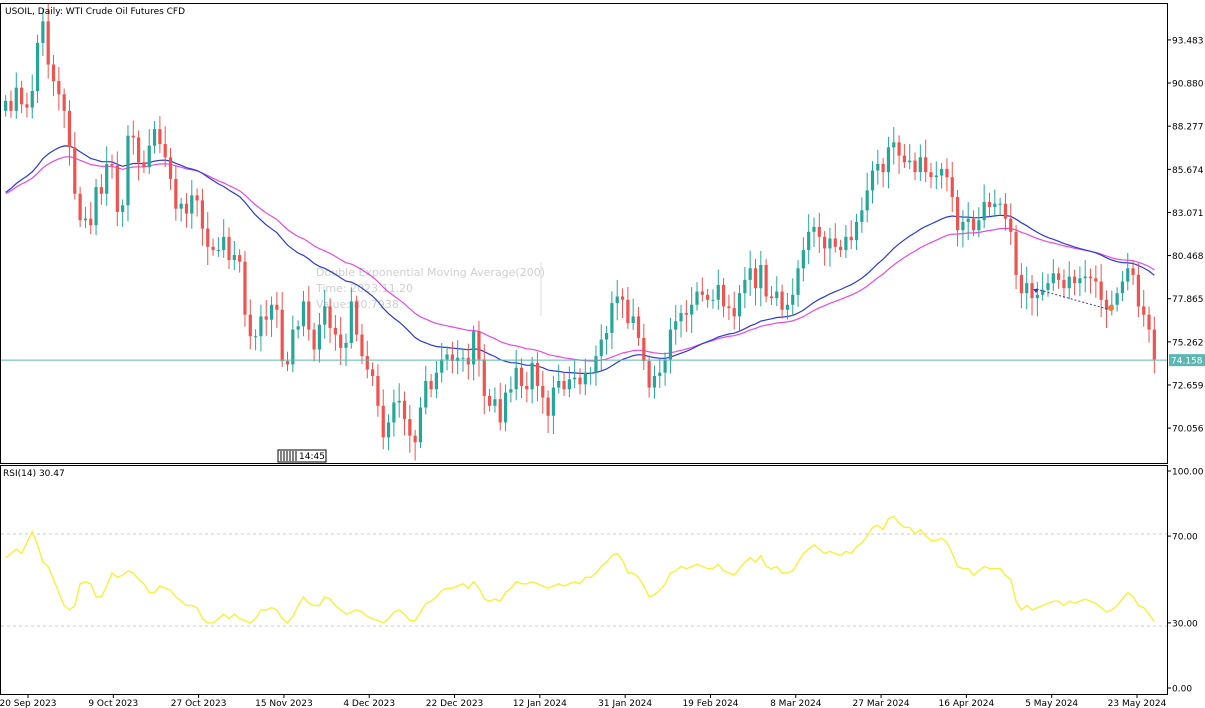 The image size is (1205, 708). I want to click on trend-line, so click(1073, 299).